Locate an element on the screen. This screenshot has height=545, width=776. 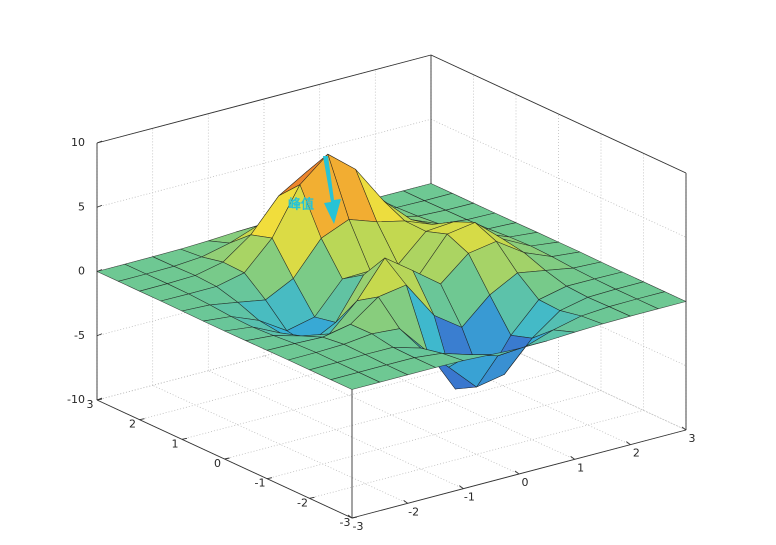
surface-patch is located at coordinates (355, 380).